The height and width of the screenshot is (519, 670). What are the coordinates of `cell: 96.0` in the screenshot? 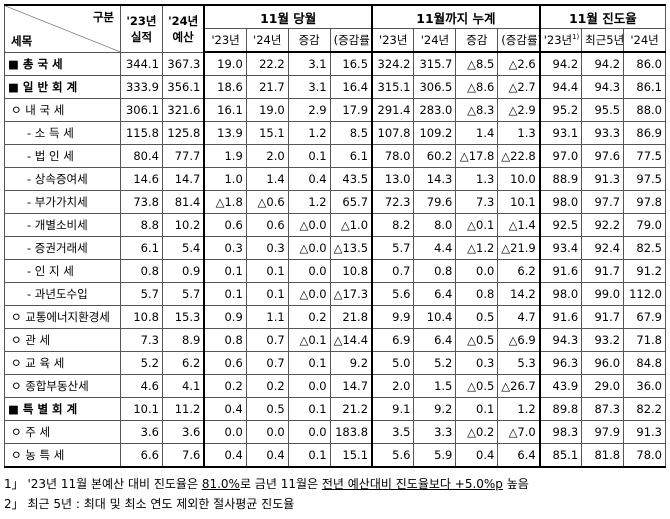 It's located at (603, 363).